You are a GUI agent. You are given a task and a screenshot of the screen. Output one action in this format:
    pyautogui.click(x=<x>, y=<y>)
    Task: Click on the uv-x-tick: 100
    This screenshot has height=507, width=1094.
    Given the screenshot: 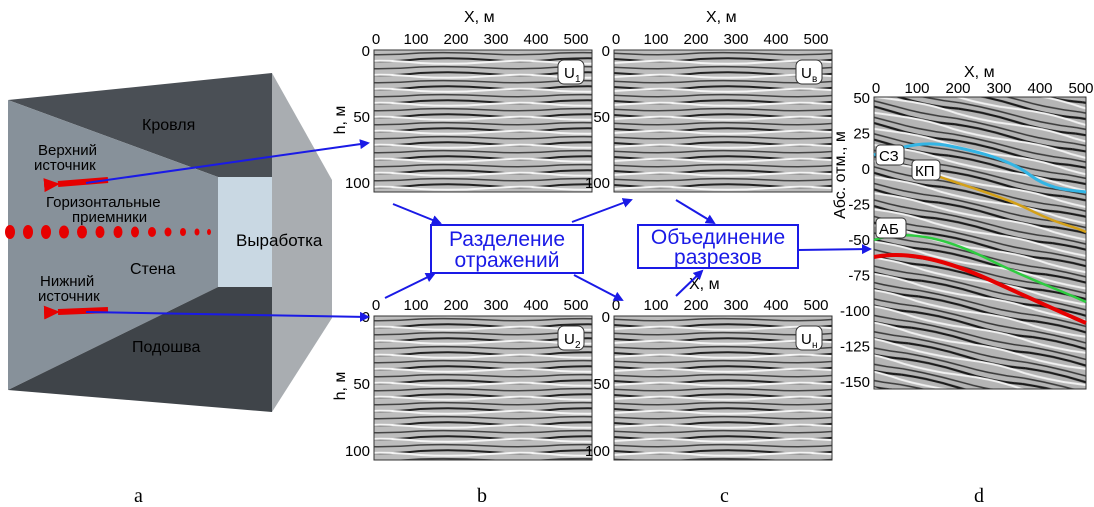 What is the action you would take?
    pyautogui.click(x=655, y=39)
    